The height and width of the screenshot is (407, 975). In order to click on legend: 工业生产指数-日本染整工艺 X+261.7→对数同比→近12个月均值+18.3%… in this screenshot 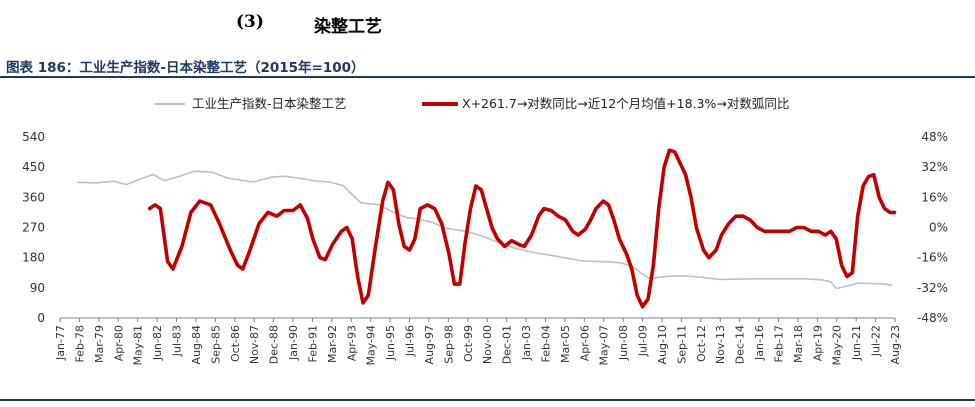, I will do `click(472, 103)`.